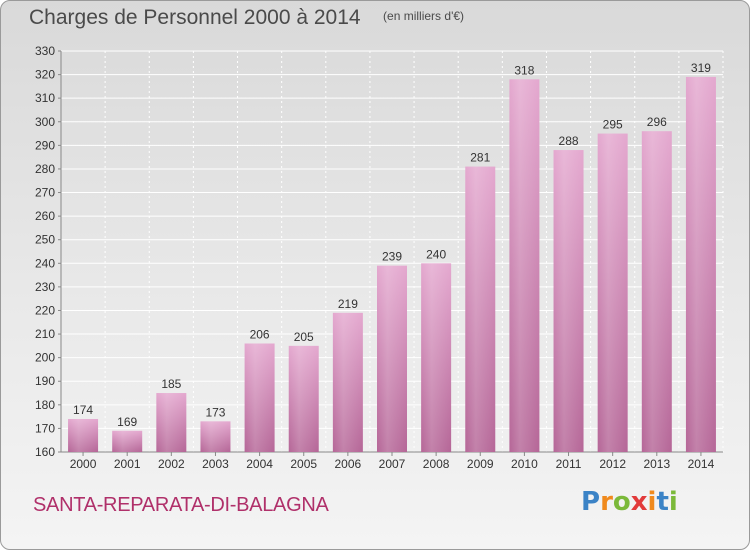  I want to click on y-tick-label: 270, so click(45, 193).